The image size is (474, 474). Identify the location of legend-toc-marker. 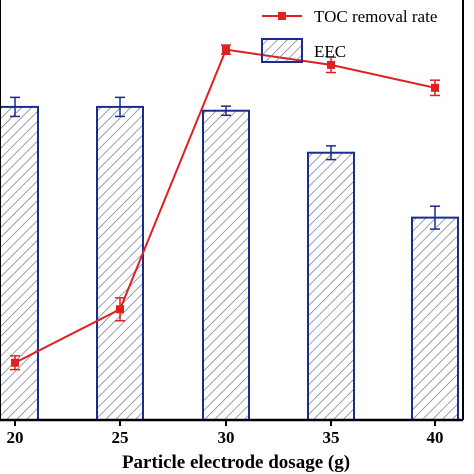
(282, 16).